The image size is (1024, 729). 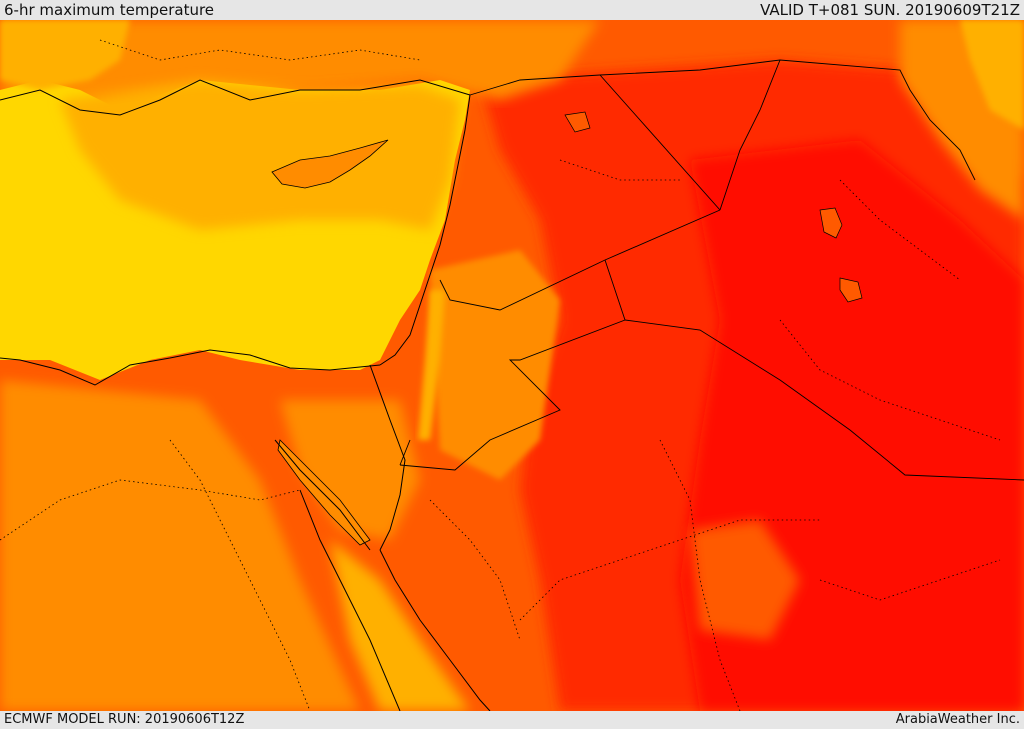 I want to click on aegean-coast, so click(x=65, y=55).